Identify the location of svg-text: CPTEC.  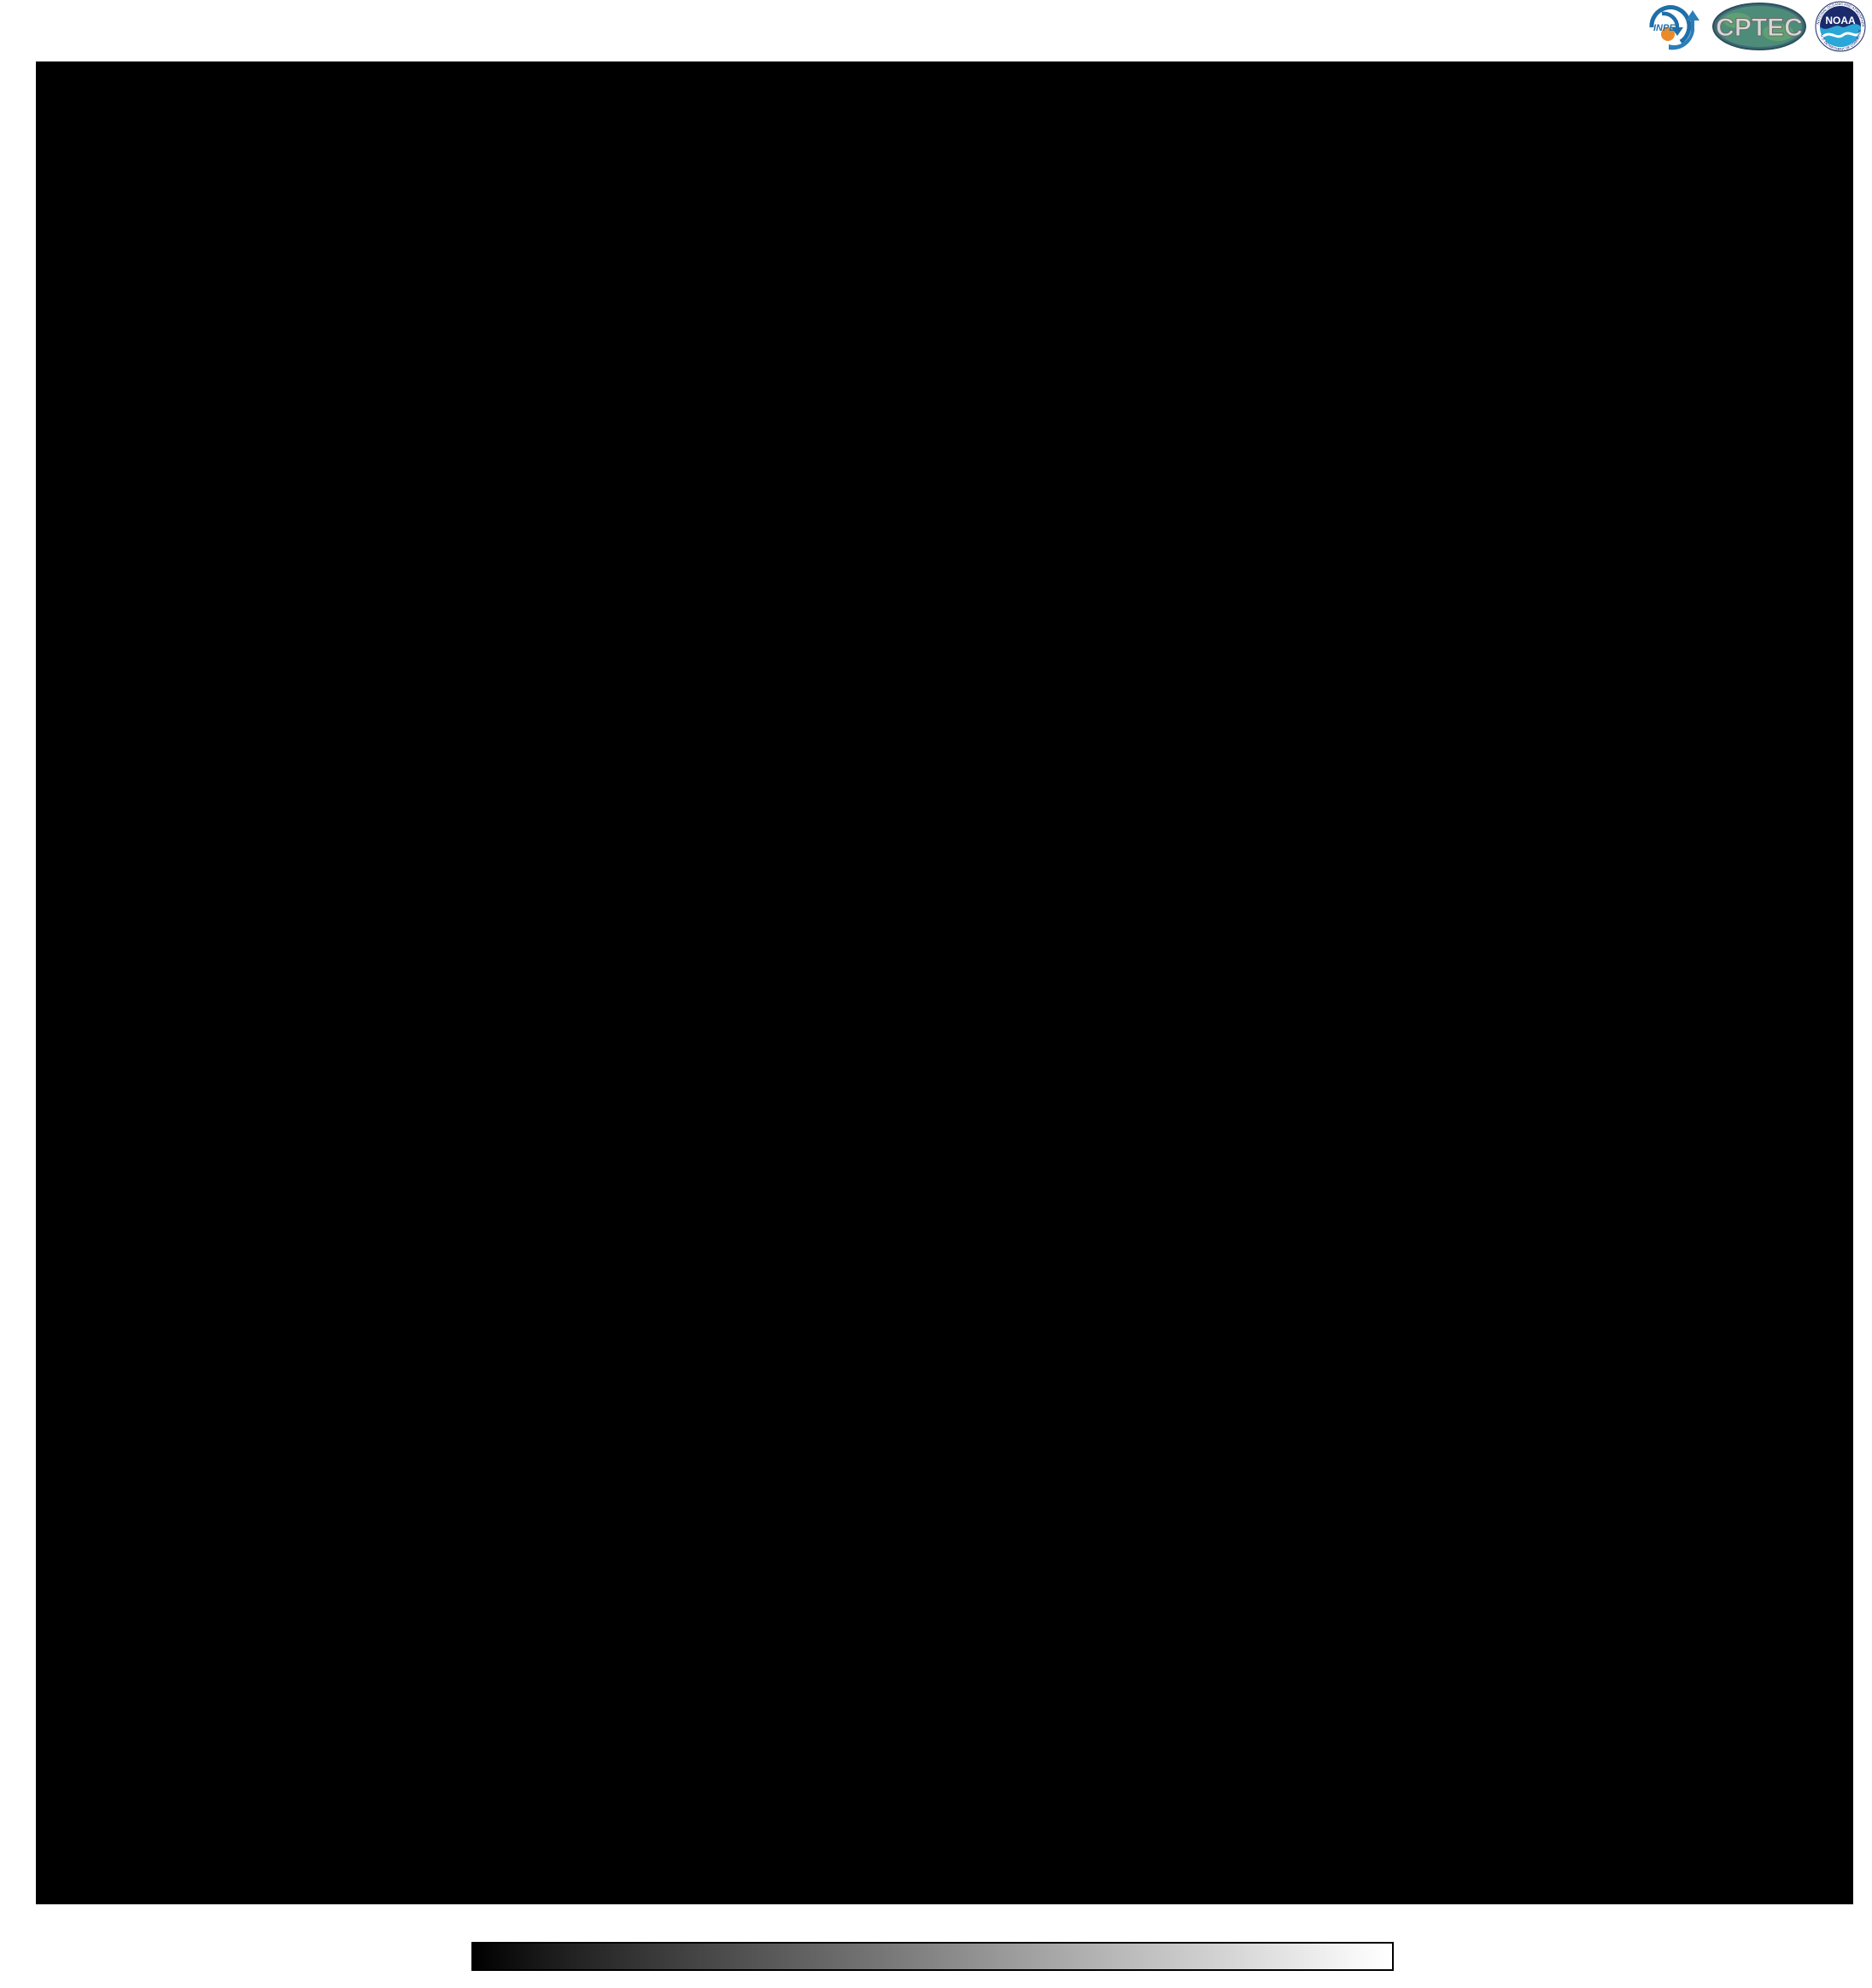
(1759, 28).